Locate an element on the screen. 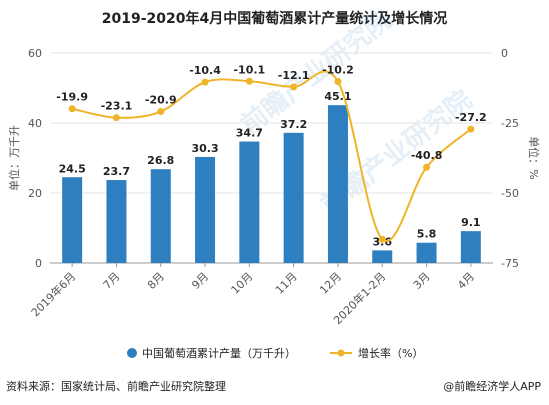 This screenshot has width=549, height=405. bar-value-label: 9.1 is located at coordinates (471, 222).